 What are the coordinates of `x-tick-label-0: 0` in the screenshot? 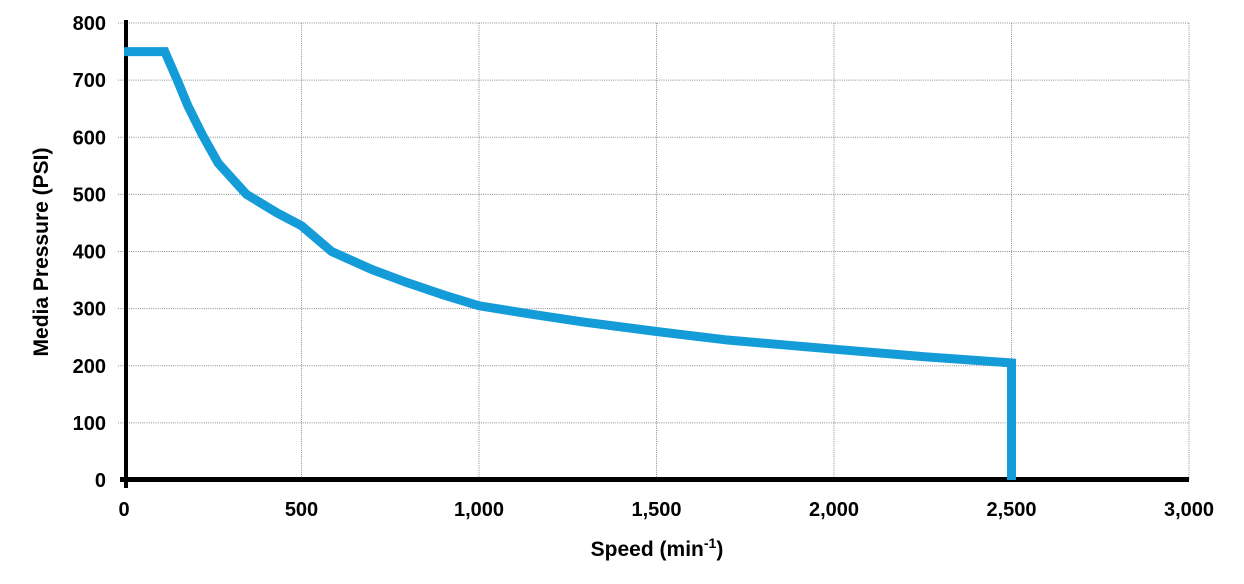 It's located at (123, 510).